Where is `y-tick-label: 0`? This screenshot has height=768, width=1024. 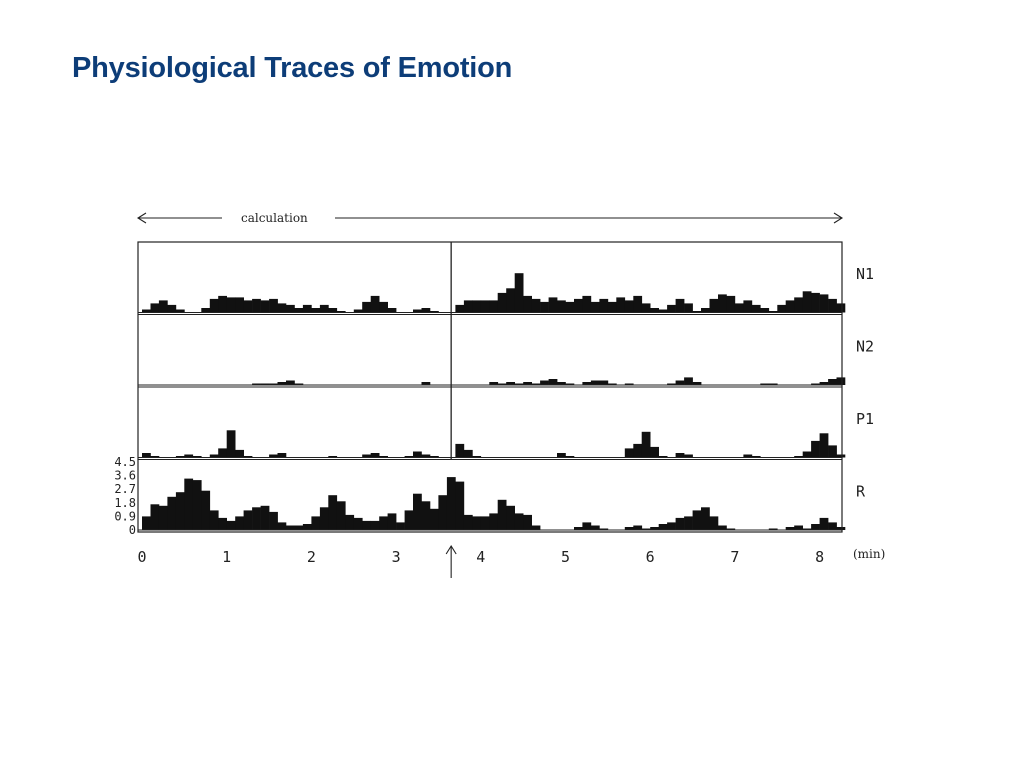 y-tick-label: 0 is located at coordinates (132, 530).